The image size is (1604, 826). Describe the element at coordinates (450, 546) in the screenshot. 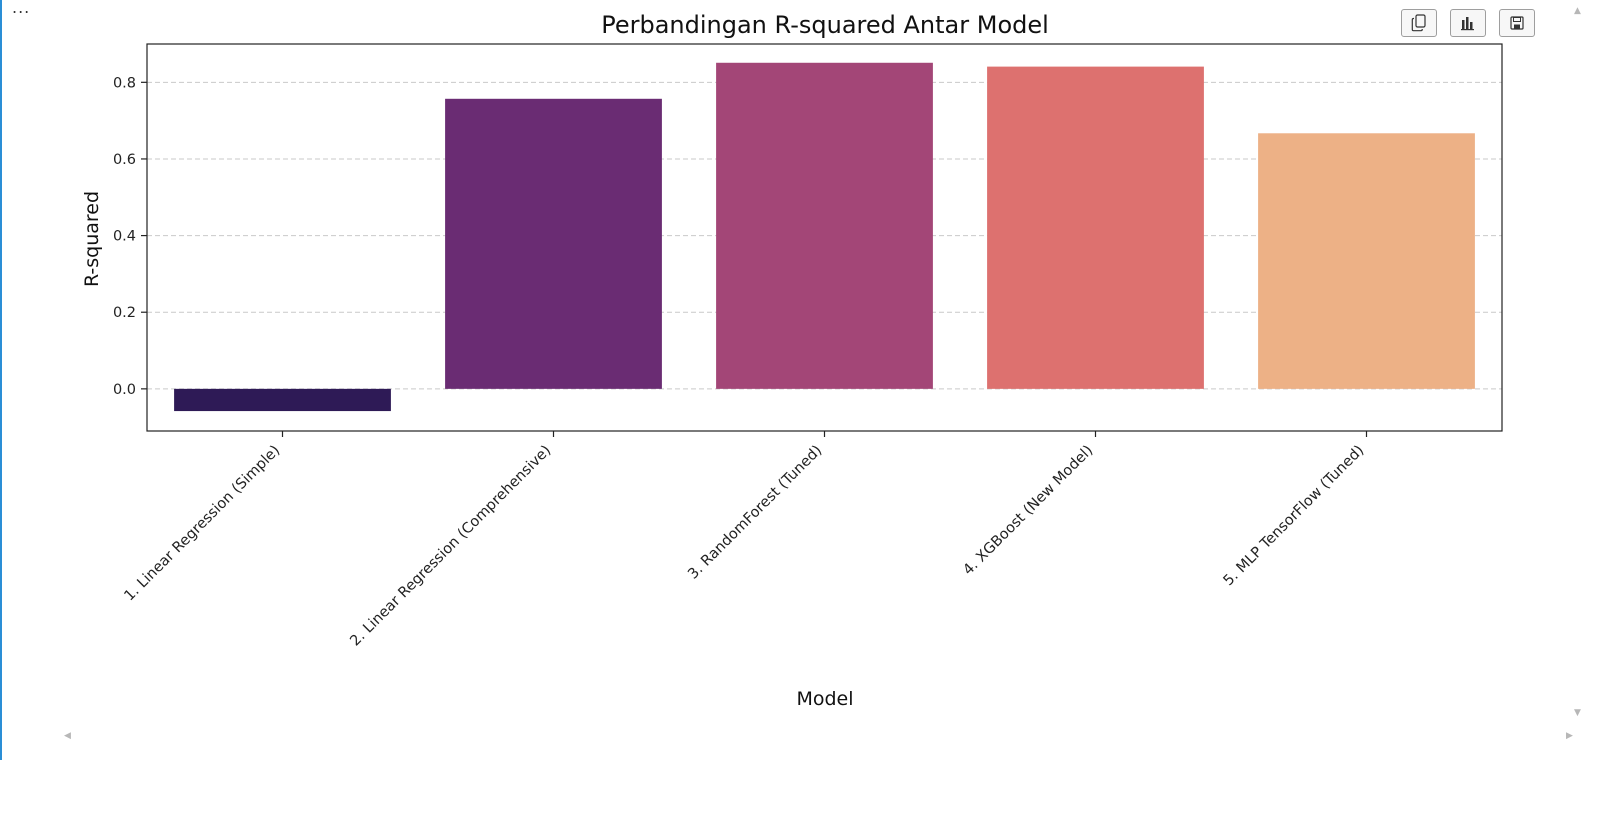

I see `x-tick-label: 2. Linear Regression (Comprehensive)` at that location.